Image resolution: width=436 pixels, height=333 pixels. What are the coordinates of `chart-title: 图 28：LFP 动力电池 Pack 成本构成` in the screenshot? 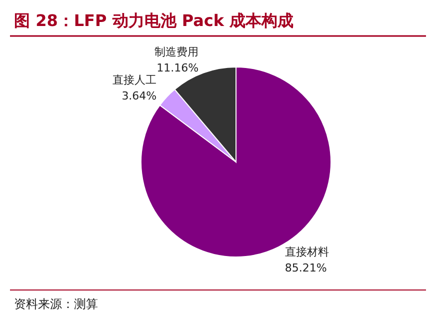 It's located at (154, 20).